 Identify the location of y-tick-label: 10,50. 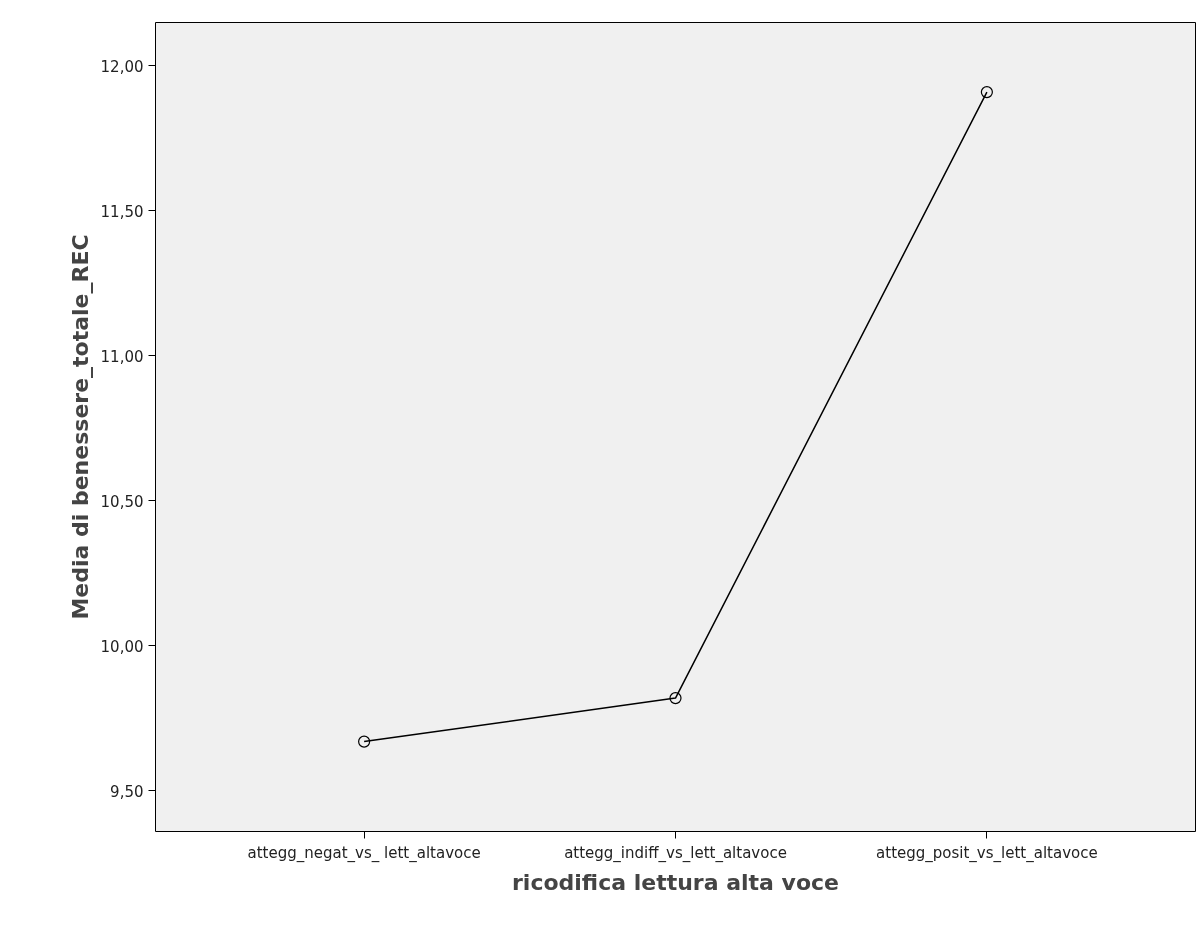
(122, 501).